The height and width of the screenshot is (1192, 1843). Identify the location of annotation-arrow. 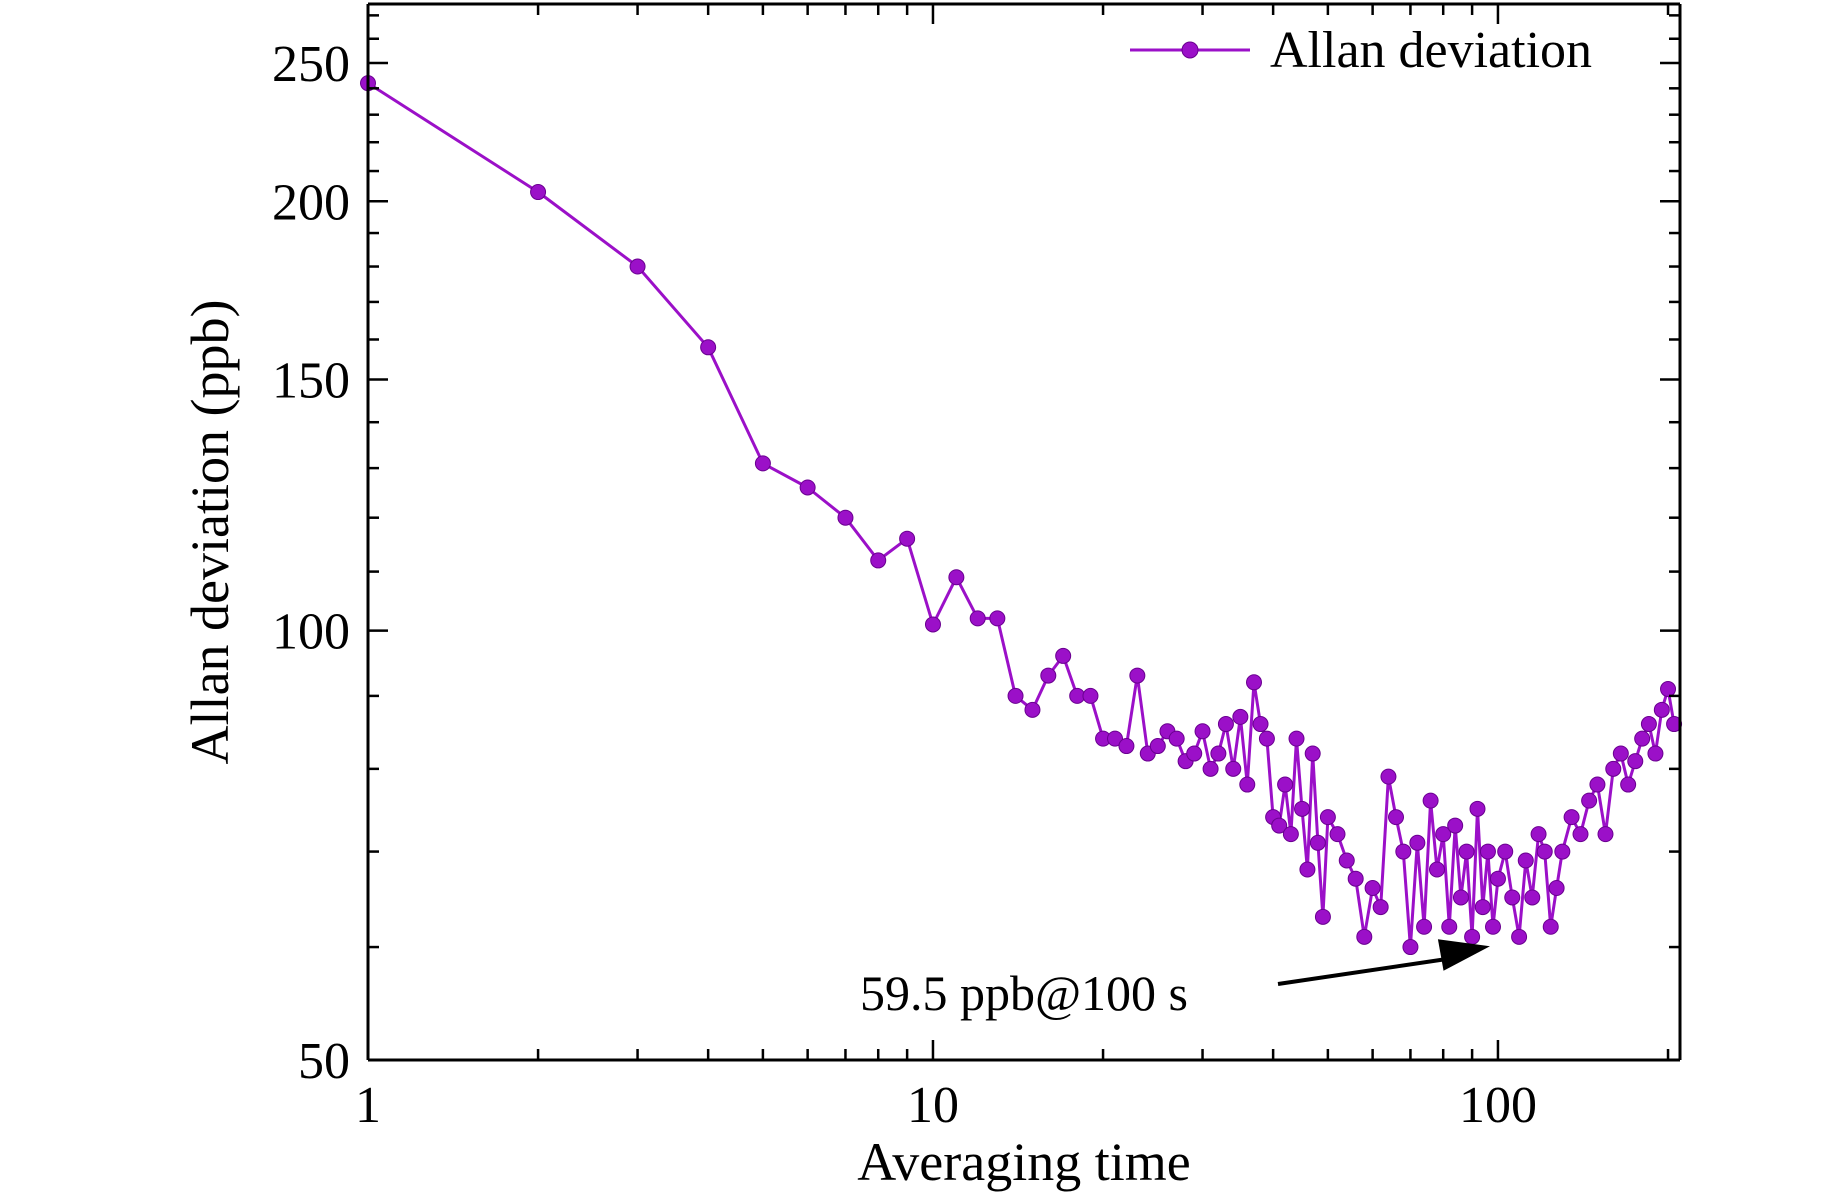
(1365, 971).